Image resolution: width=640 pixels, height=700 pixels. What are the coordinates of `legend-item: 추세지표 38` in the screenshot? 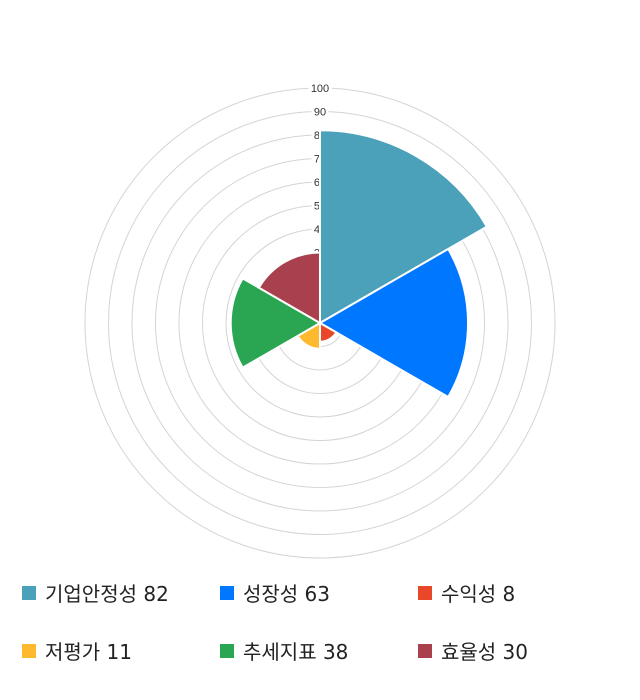 It's located at (284, 650).